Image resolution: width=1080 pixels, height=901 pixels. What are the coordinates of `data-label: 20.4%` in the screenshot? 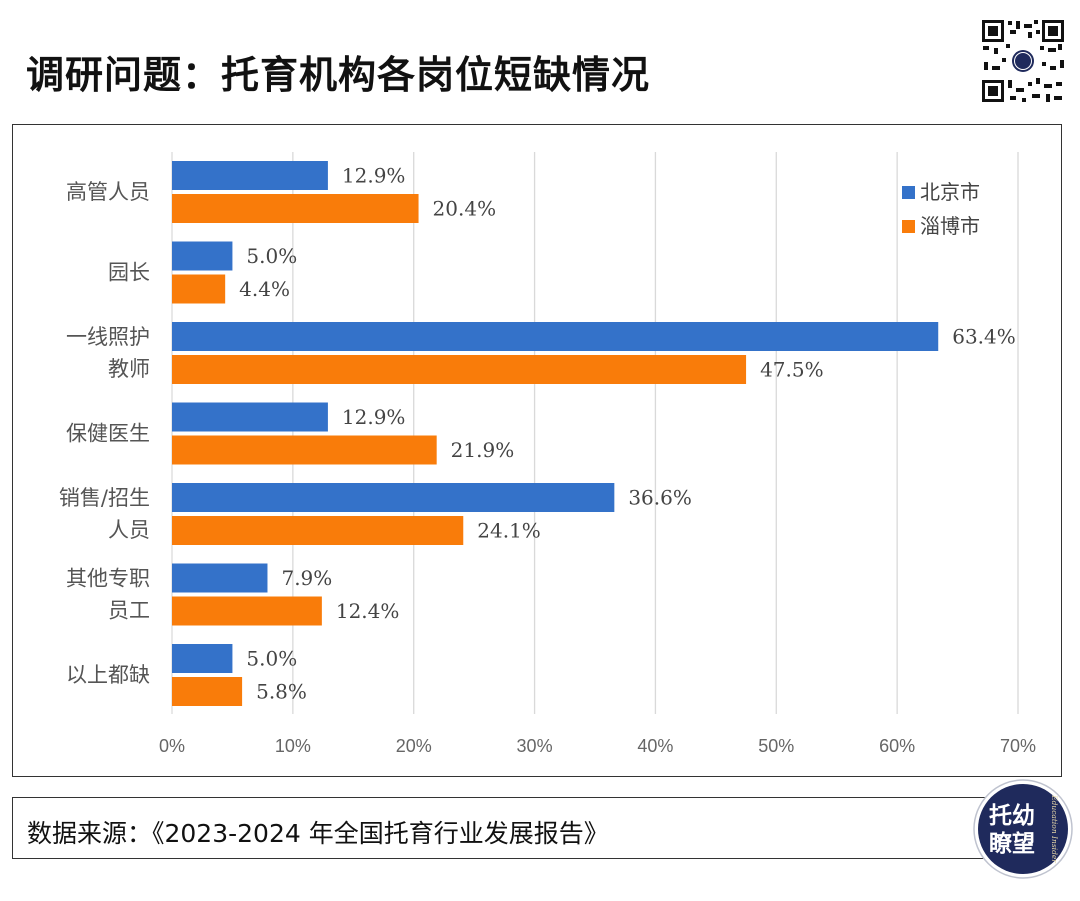 It's located at (465, 209).